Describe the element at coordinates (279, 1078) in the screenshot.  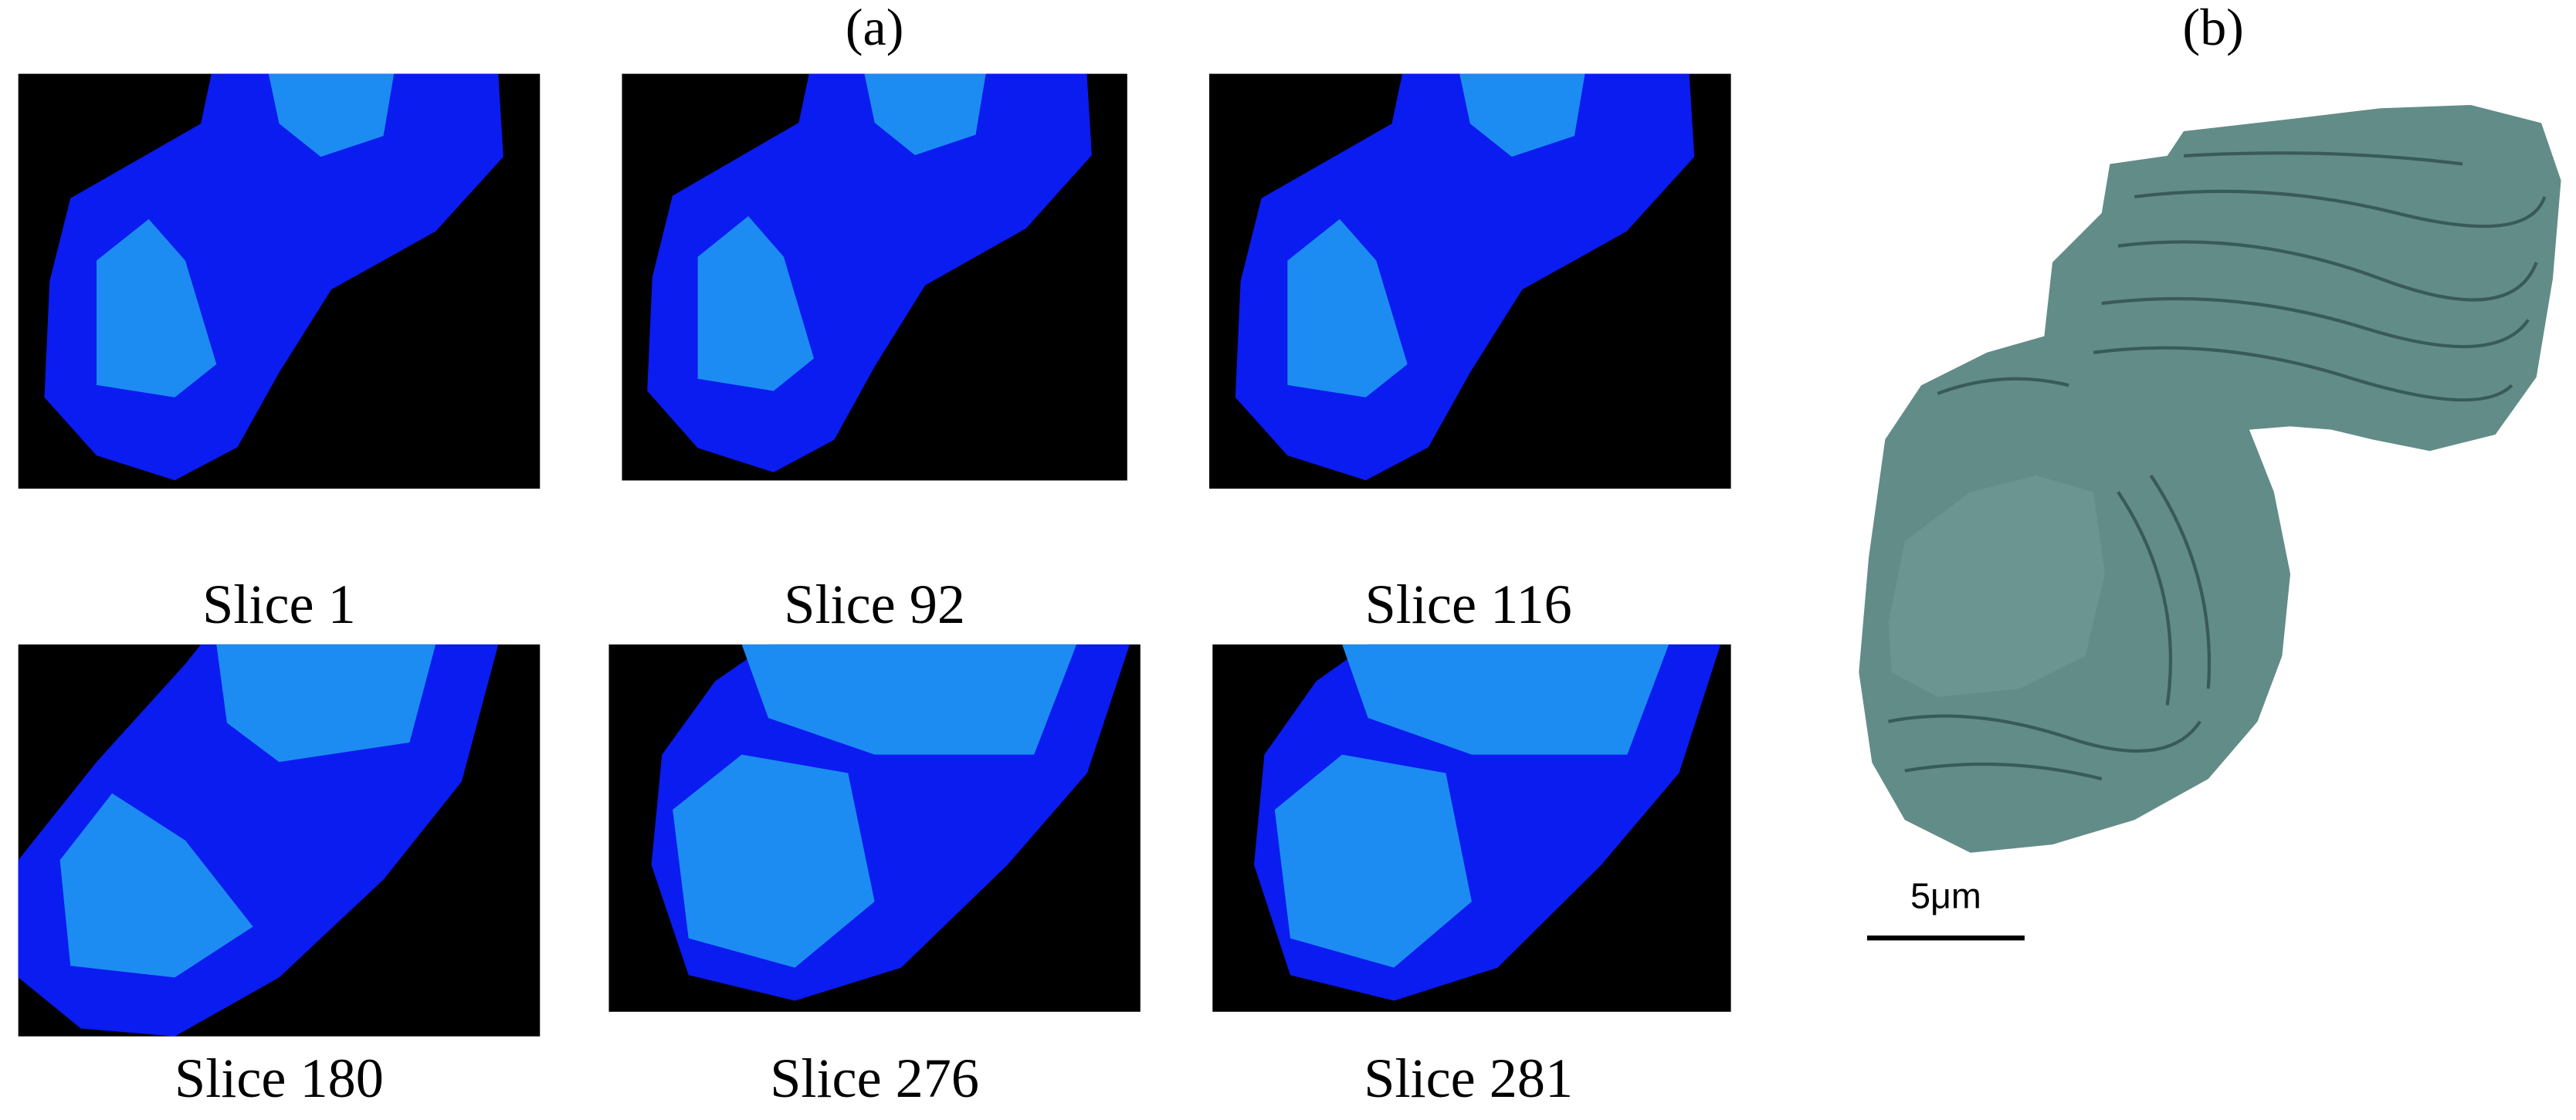
I see `slice-label: Slice 180` at that location.